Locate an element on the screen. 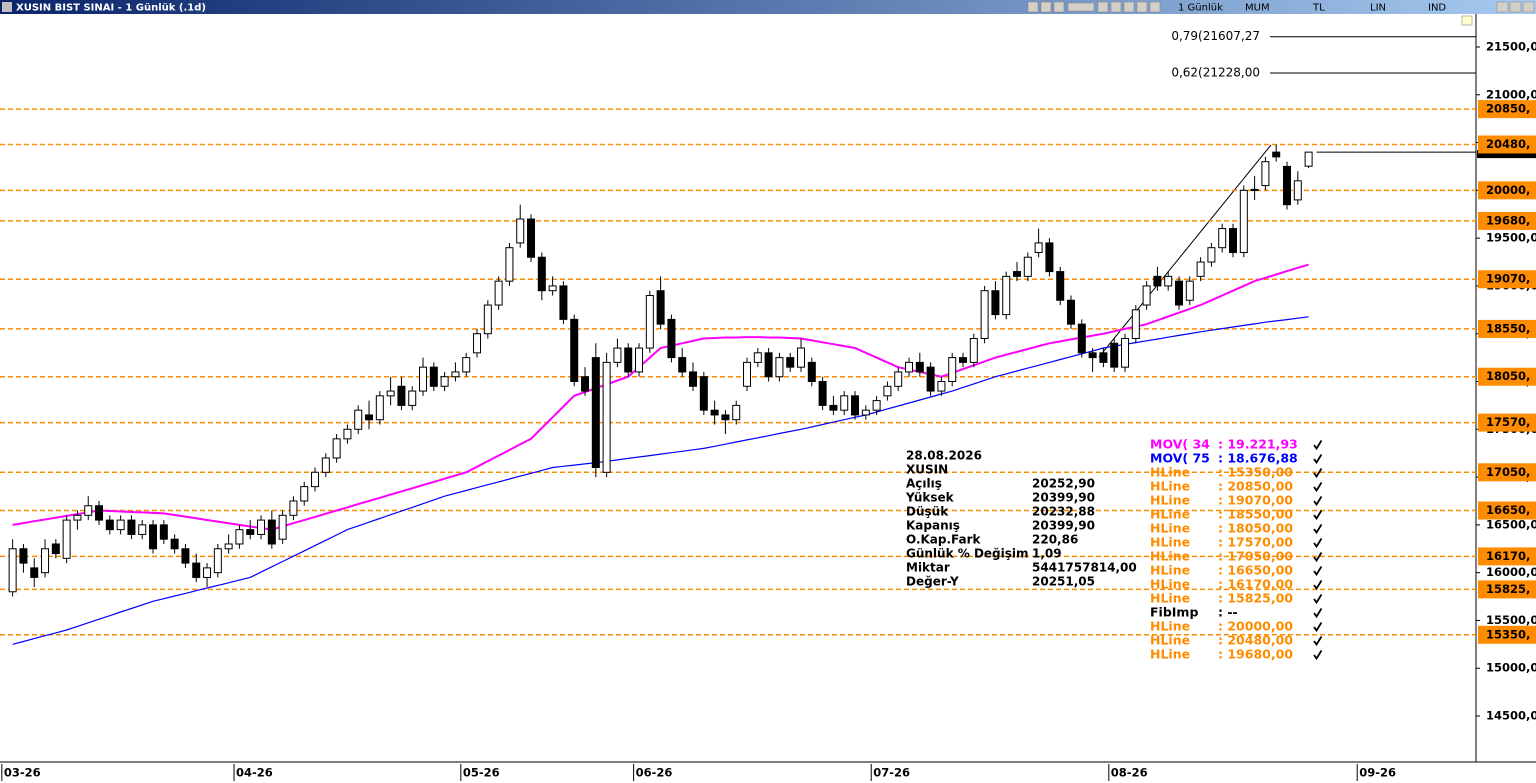 The height and width of the screenshot is (783, 1536). fib-label: 0,62(21228,00 is located at coordinates (1215, 72).